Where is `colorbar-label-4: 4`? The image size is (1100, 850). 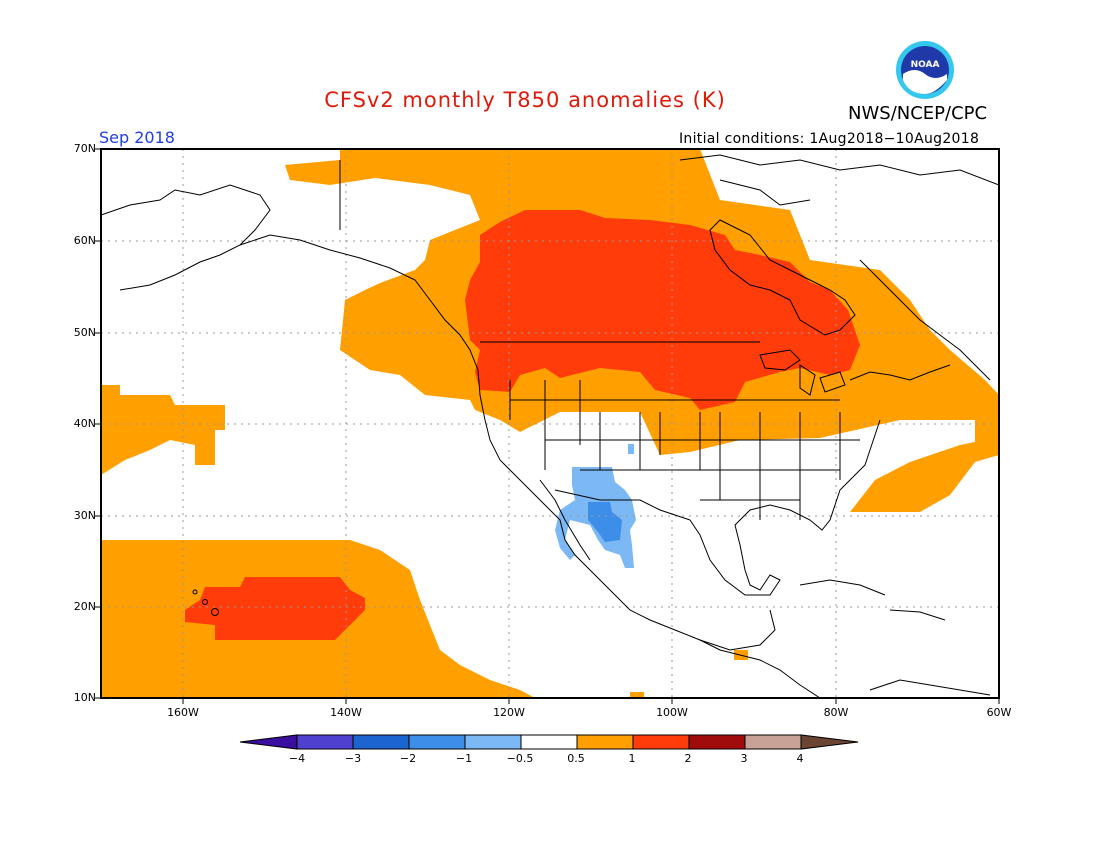
colorbar-label-4: 4 is located at coordinates (800, 758).